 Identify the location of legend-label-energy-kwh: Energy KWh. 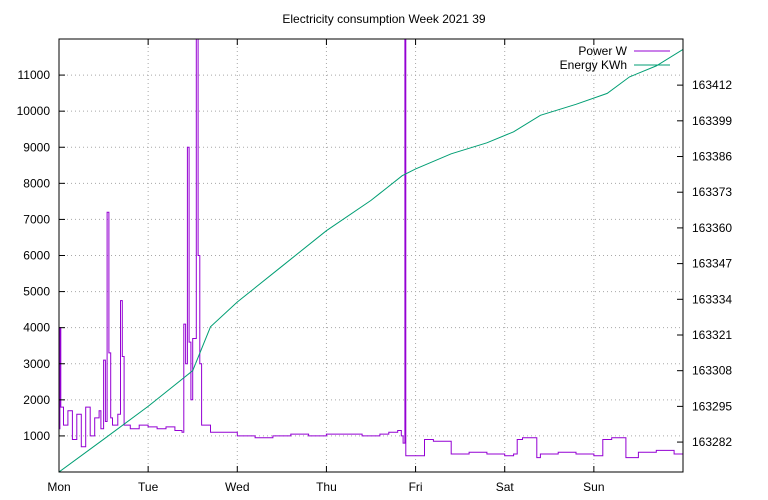
(593, 65).